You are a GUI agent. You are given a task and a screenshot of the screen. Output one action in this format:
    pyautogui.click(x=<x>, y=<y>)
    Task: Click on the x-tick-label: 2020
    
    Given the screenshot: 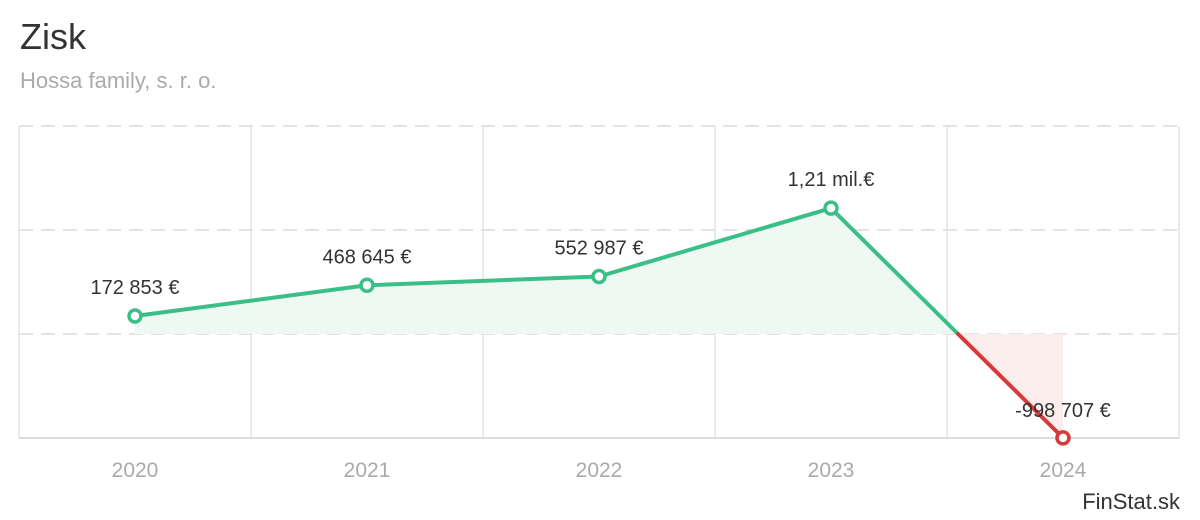 What is the action you would take?
    pyautogui.click(x=135, y=470)
    